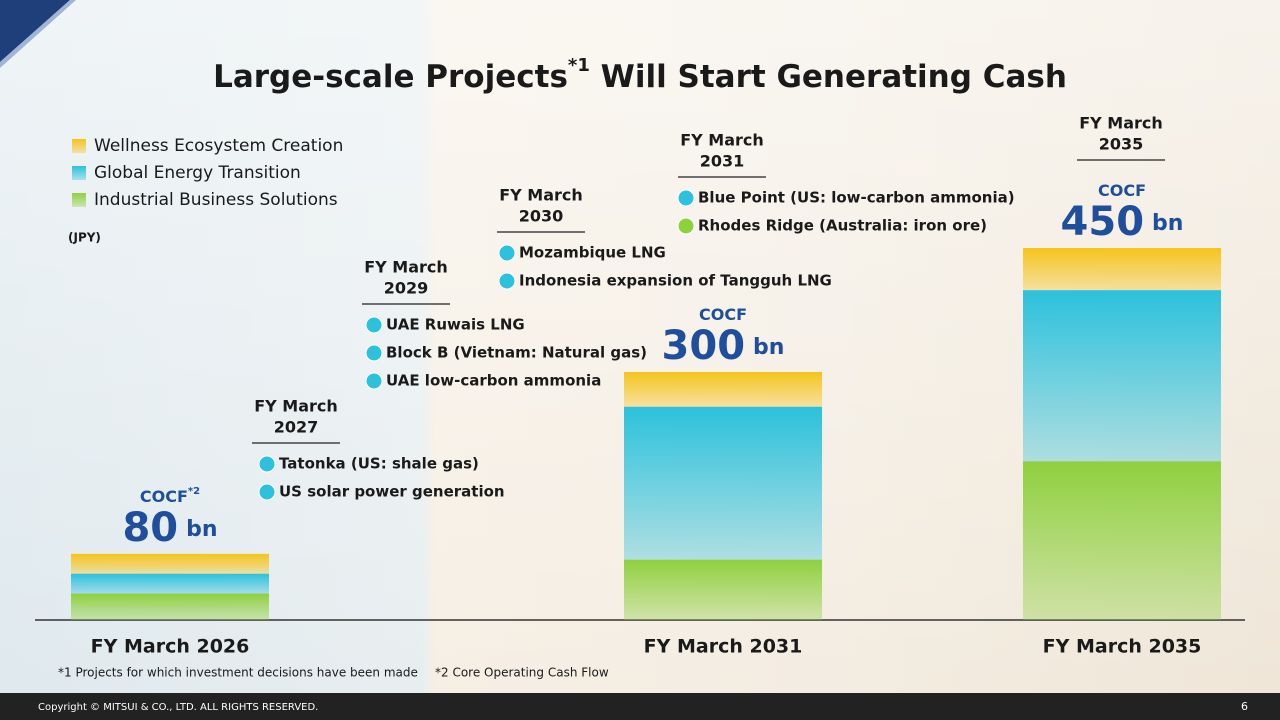 This screenshot has width=1280, height=720. Describe the element at coordinates (379, 464) in the screenshot. I see `project-name: Tatonka (US: shale gas)` at that location.